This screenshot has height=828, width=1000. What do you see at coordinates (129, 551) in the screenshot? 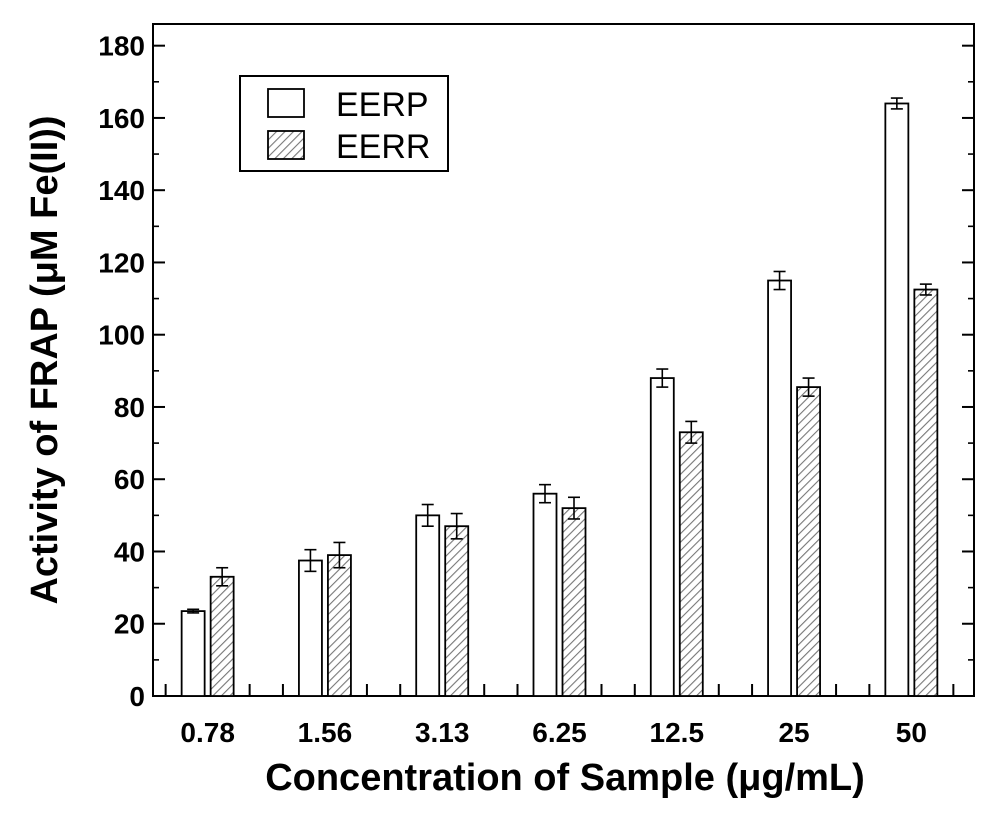
I see `y-tick-label: 40` at bounding box center [129, 551].